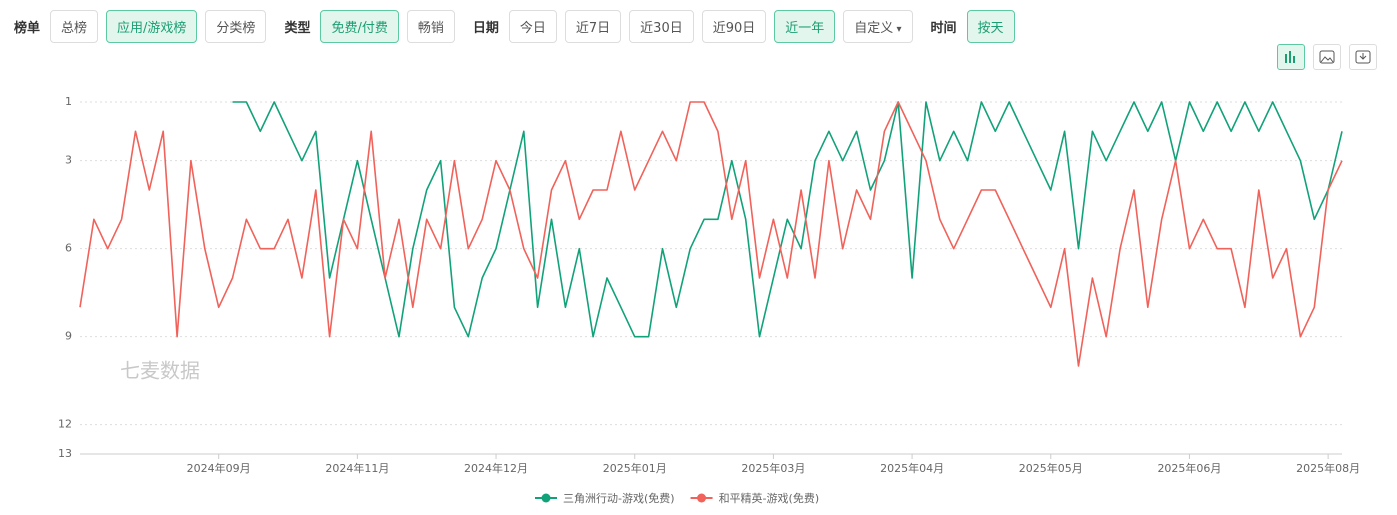 This screenshot has width=1397, height=515. I want to click on filter-button: 分类榜, so click(236, 26).